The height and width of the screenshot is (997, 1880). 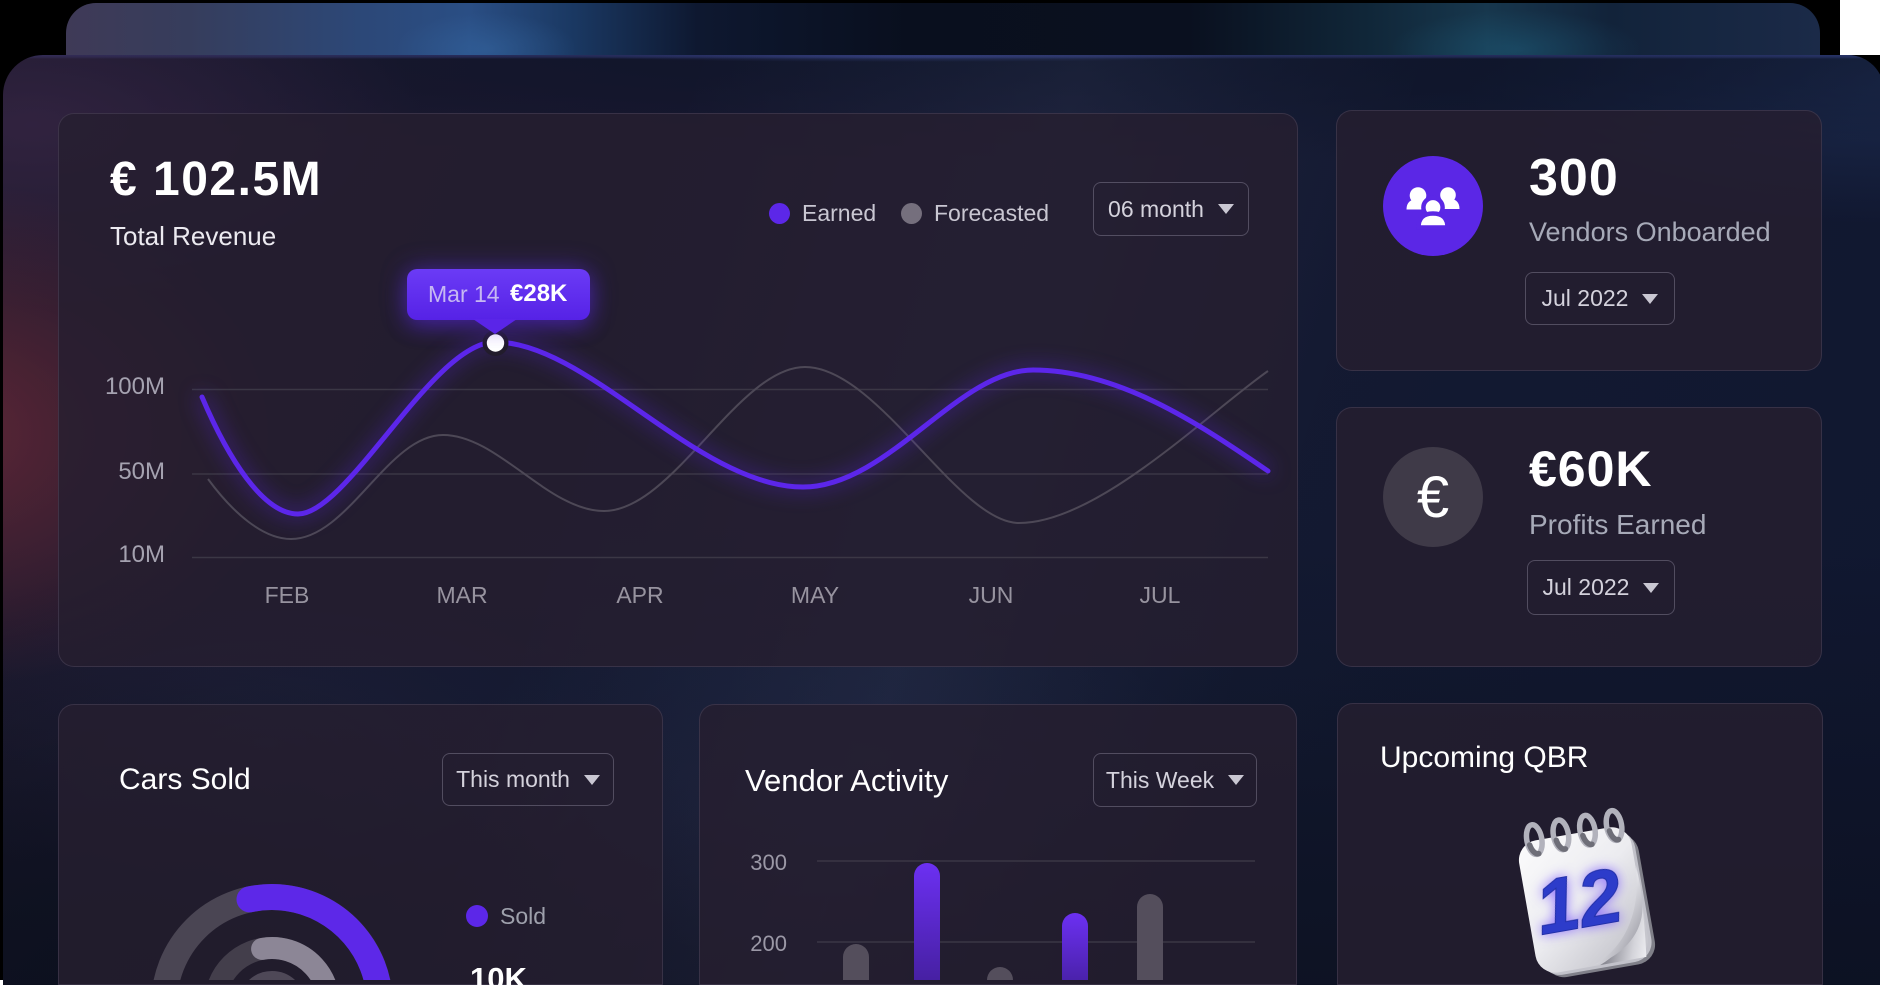 I want to click on svg-text: 300, so click(x=768, y=862).